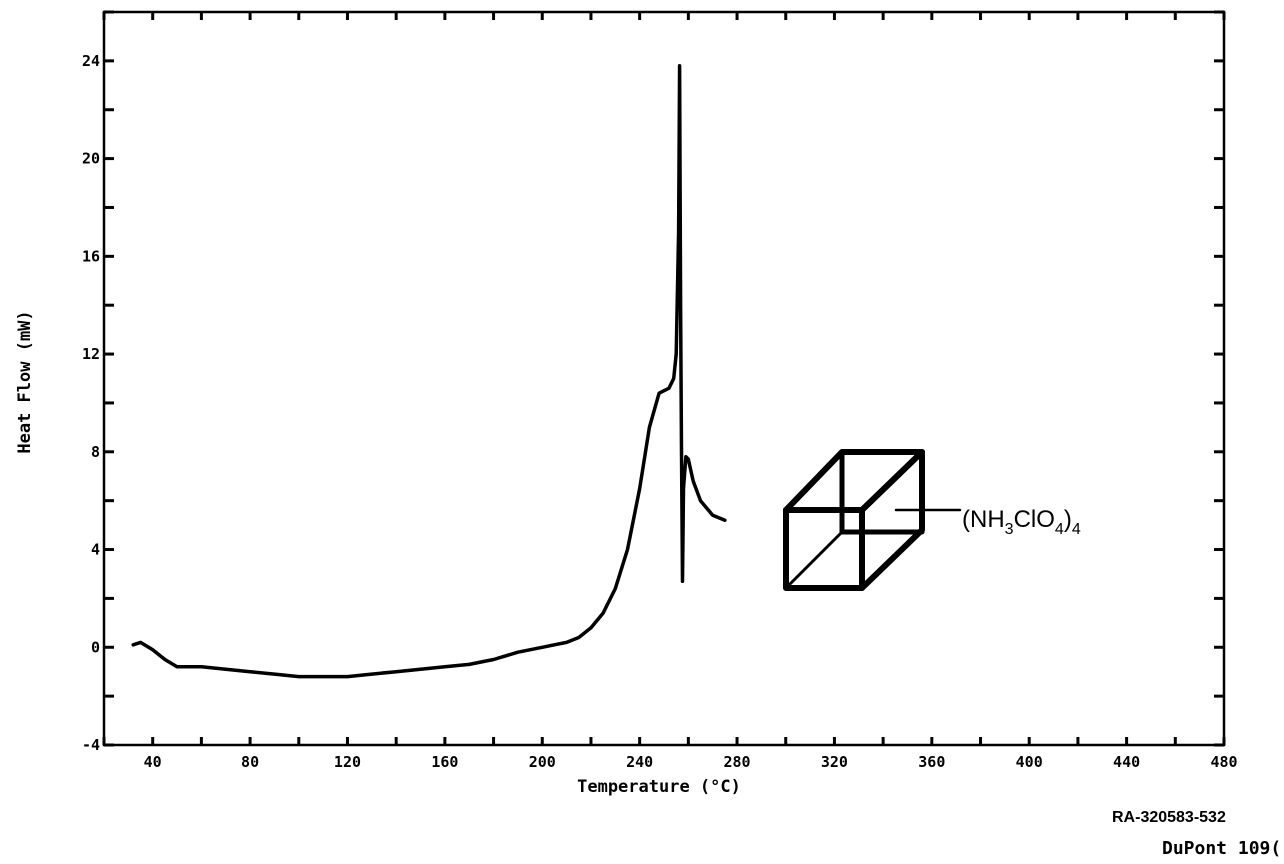 This screenshot has width=1284, height=864. Describe the element at coordinates (347, 762) in the screenshot. I see `x-tick-label: 120` at that location.